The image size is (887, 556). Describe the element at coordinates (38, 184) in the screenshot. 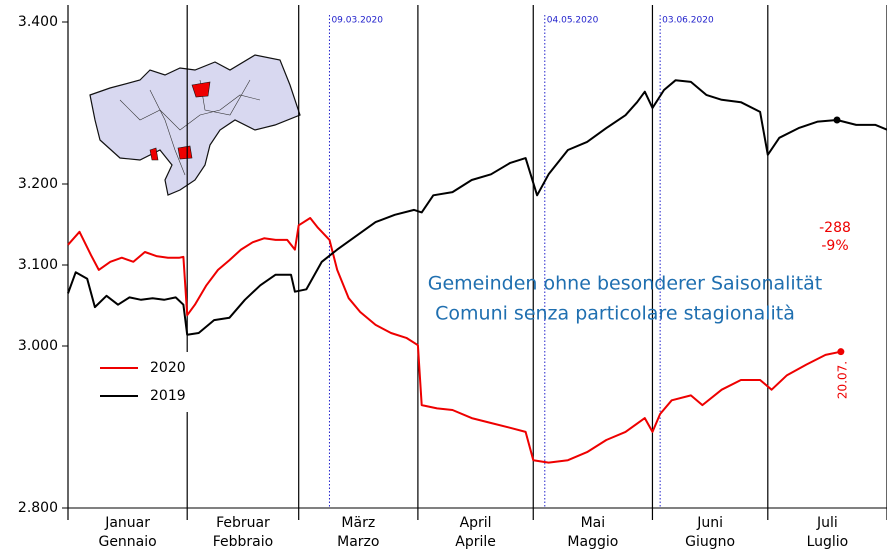

I see `y-tick-label: 3.200` at that location.